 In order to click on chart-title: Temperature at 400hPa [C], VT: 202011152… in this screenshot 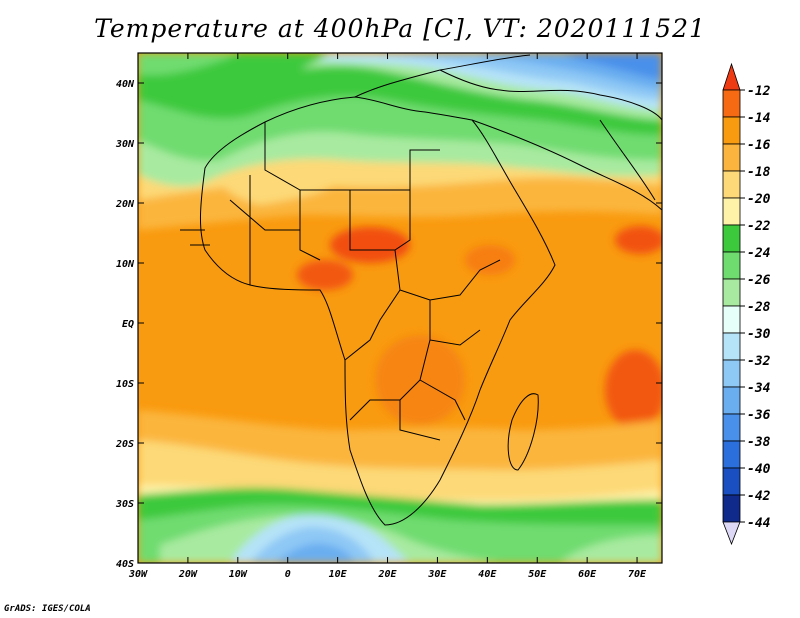, I will do `click(400, 28)`.